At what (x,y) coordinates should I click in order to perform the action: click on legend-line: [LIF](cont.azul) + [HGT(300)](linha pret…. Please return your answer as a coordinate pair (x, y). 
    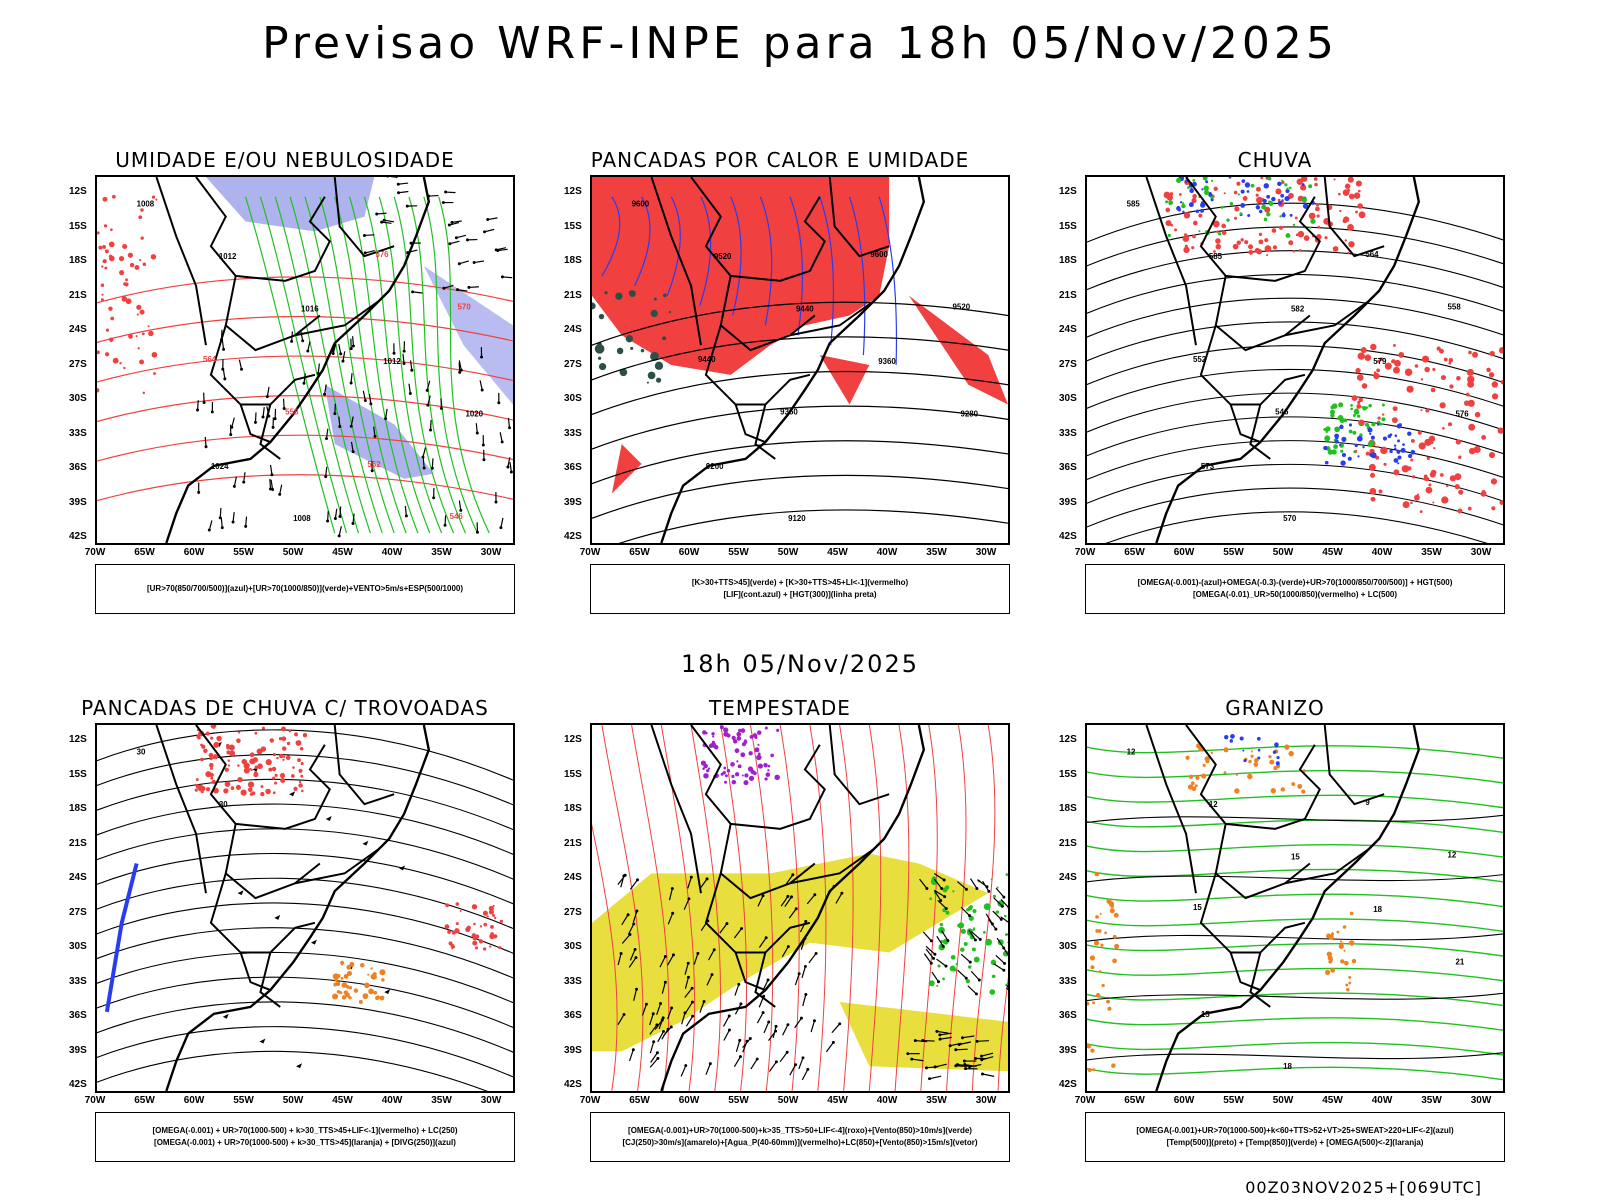
    Looking at the image, I should click on (800, 594).